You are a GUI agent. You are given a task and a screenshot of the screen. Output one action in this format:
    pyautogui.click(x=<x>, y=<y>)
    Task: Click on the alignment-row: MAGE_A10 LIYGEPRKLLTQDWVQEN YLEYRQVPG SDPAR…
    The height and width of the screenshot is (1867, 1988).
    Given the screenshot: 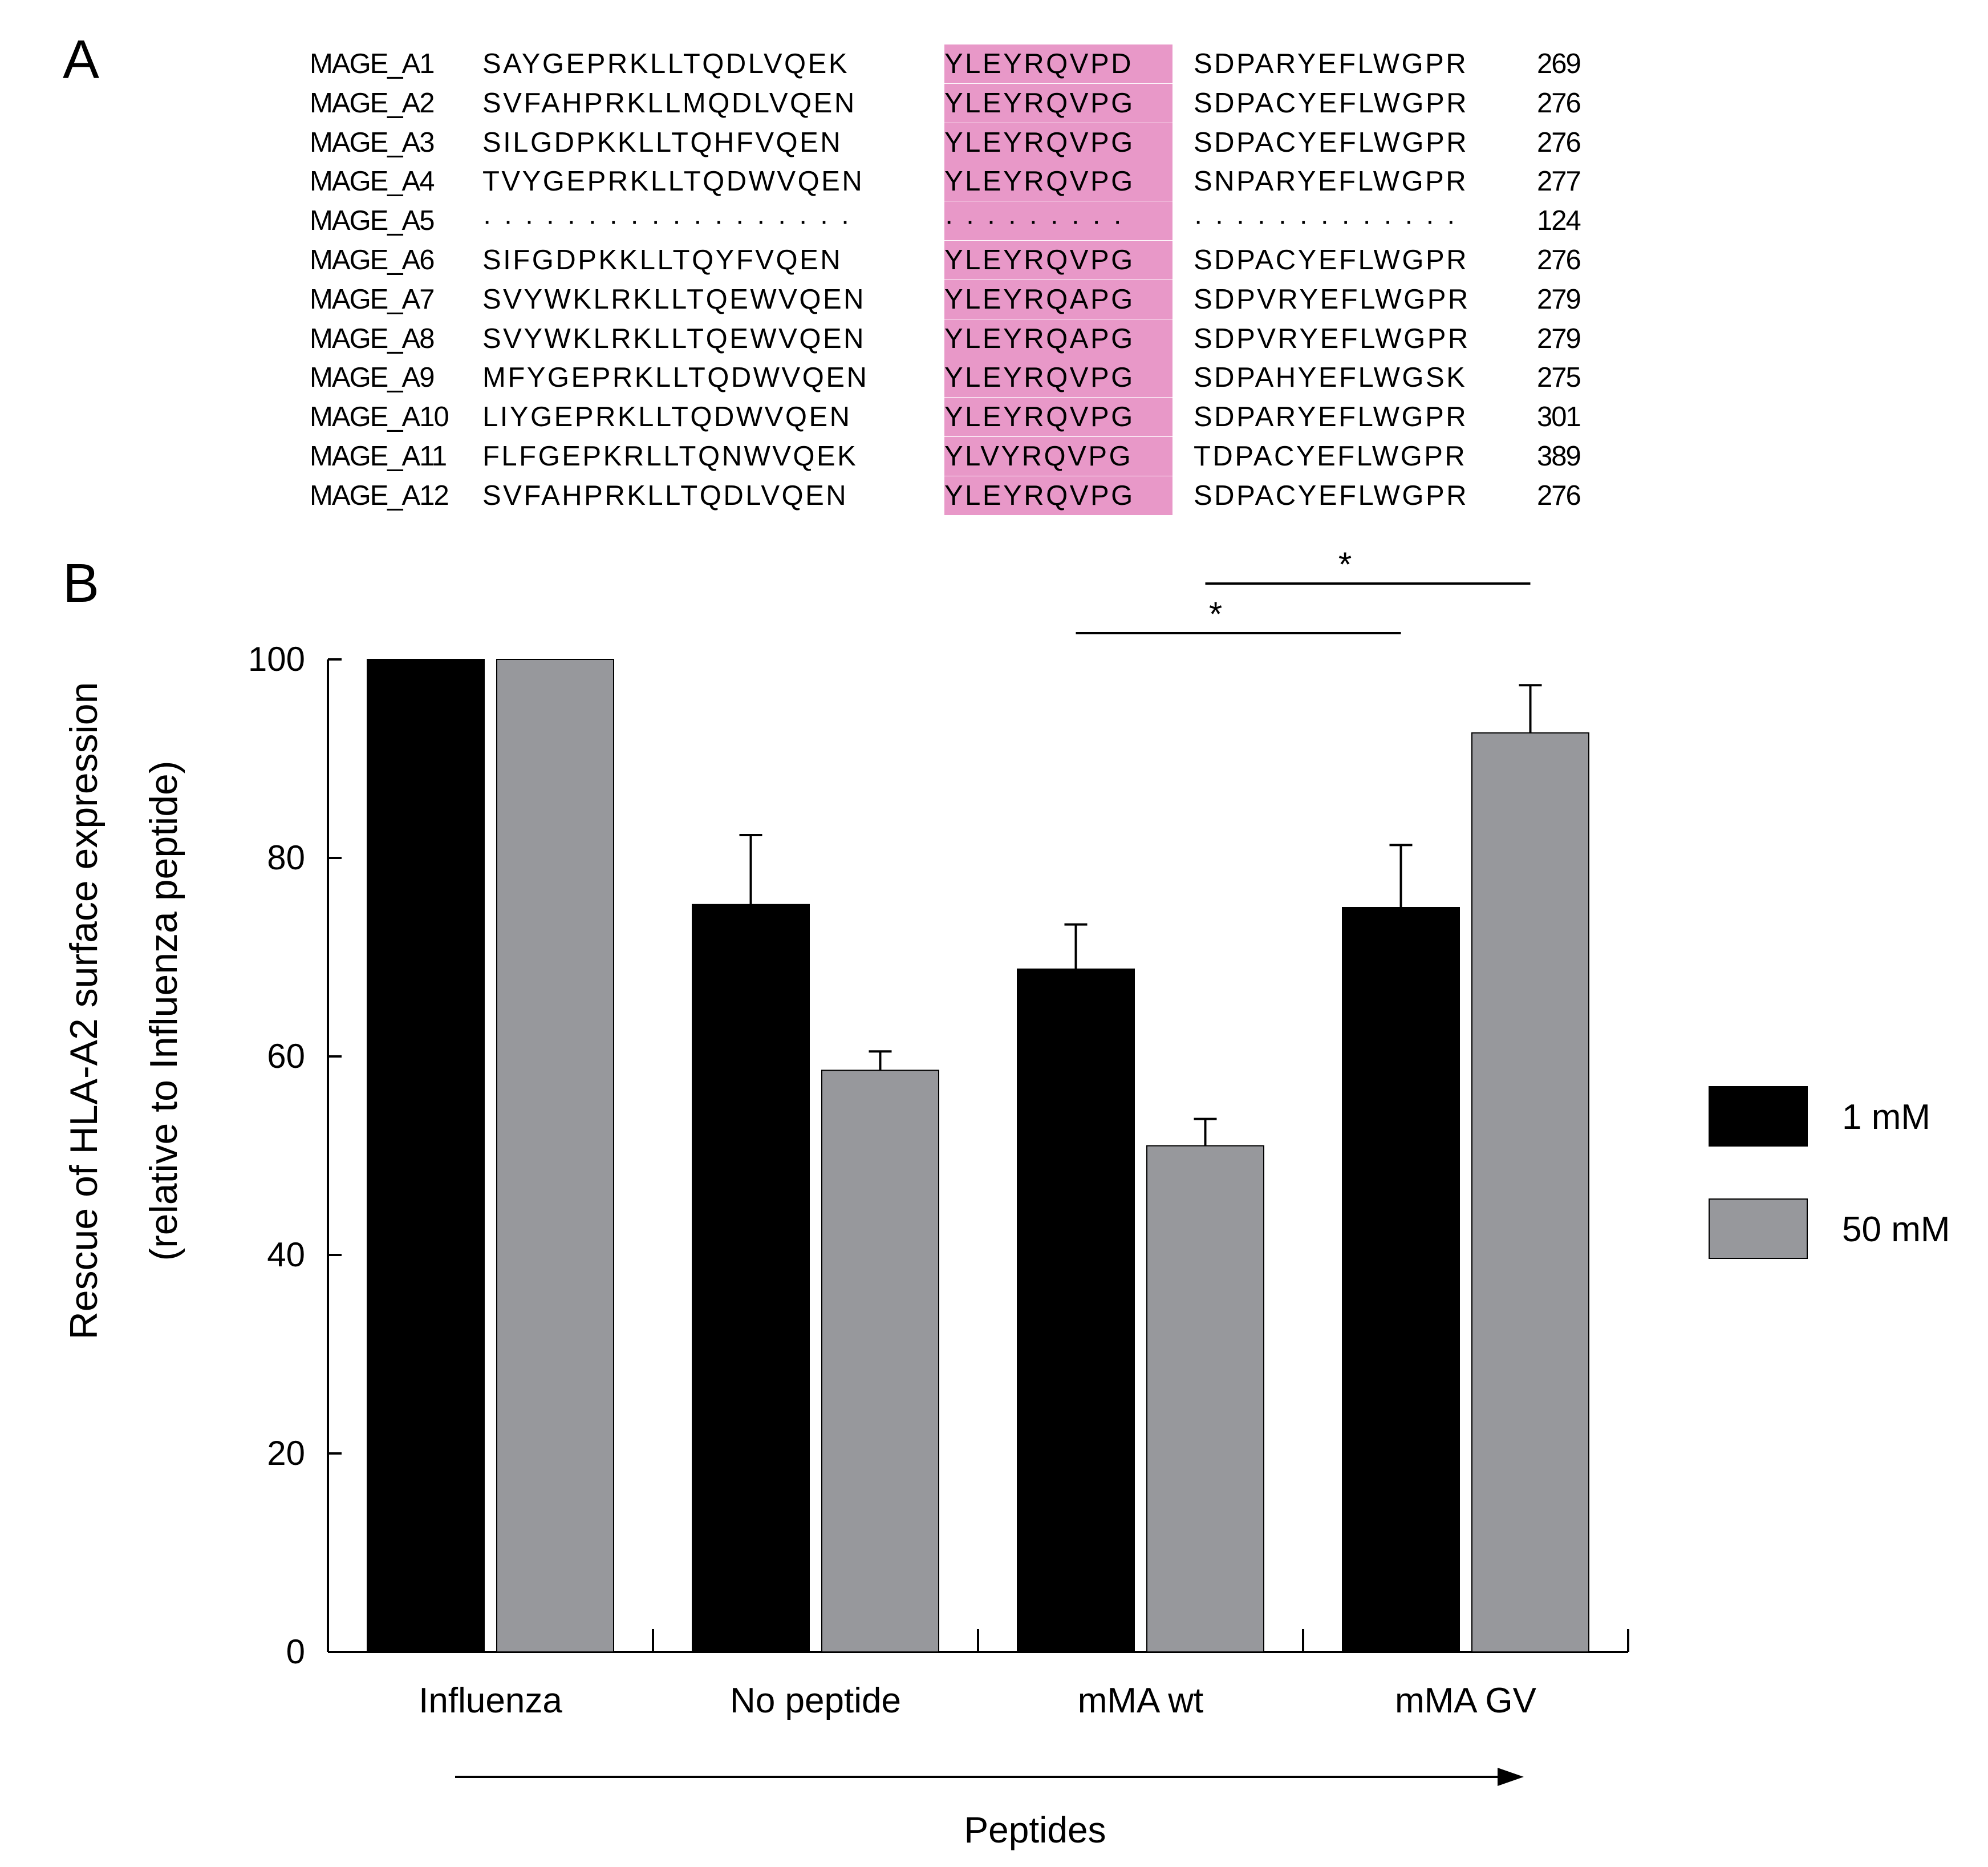 What is the action you would take?
    pyautogui.click(x=994, y=417)
    